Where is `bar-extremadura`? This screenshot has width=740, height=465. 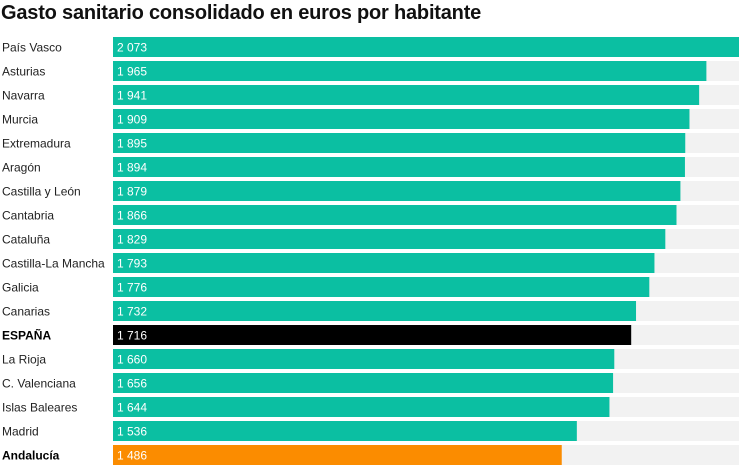 bar-extremadura is located at coordinates (399, 143).